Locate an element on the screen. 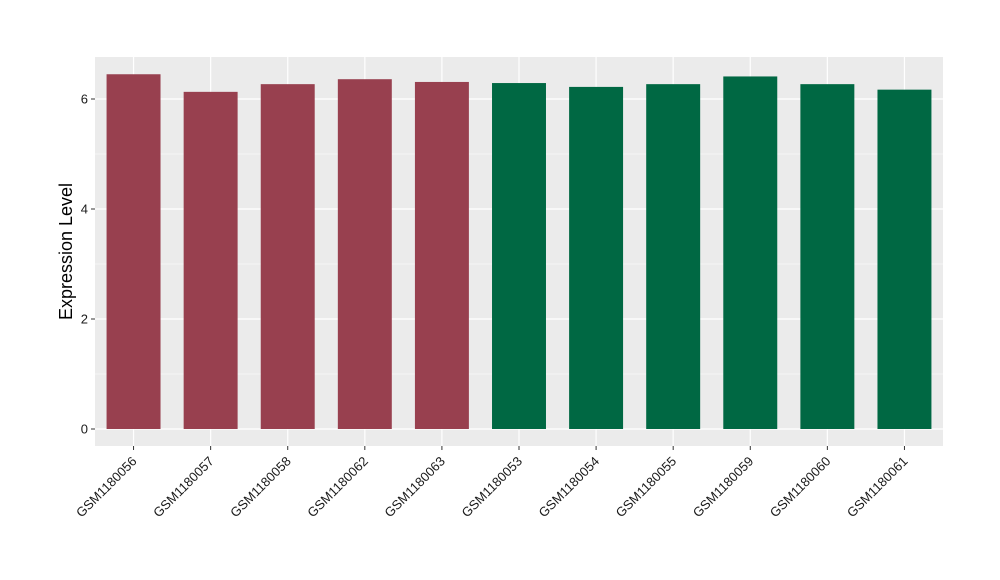 This screenshot has width=1000, height=580. x-tick-label: GSM1180059 is located at coordinates (723, 487).